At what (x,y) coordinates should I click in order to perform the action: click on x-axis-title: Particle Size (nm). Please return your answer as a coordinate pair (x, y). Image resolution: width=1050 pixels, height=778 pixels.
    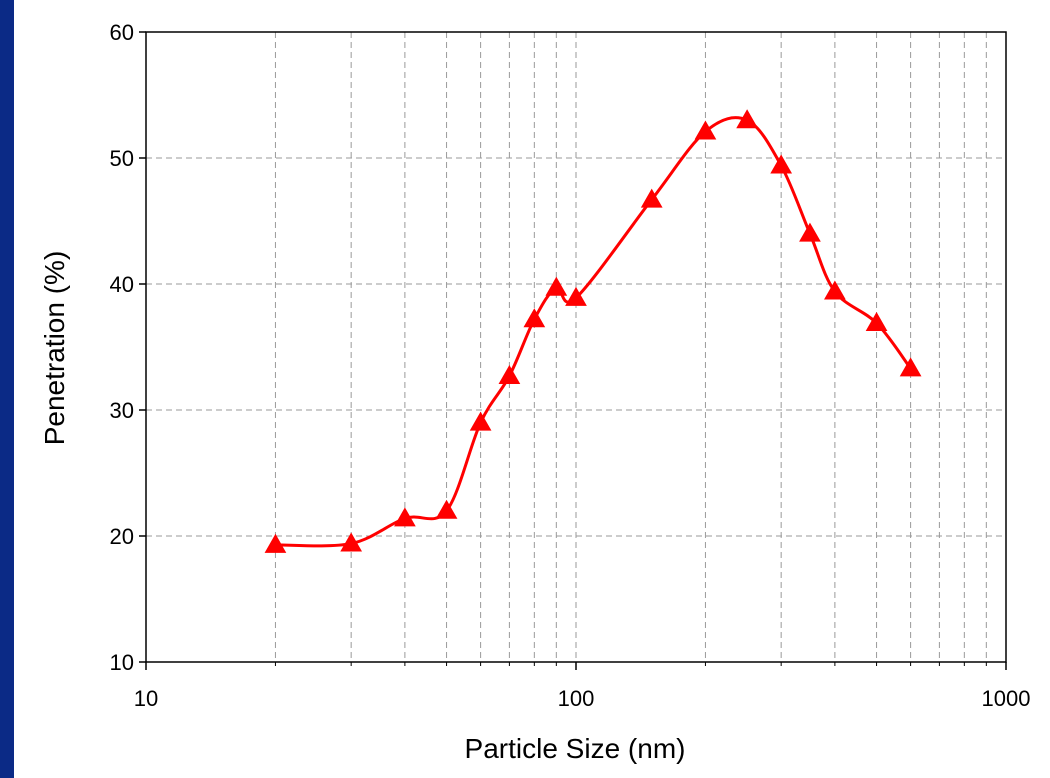
    Looking at the image, I should click on (575, 748).